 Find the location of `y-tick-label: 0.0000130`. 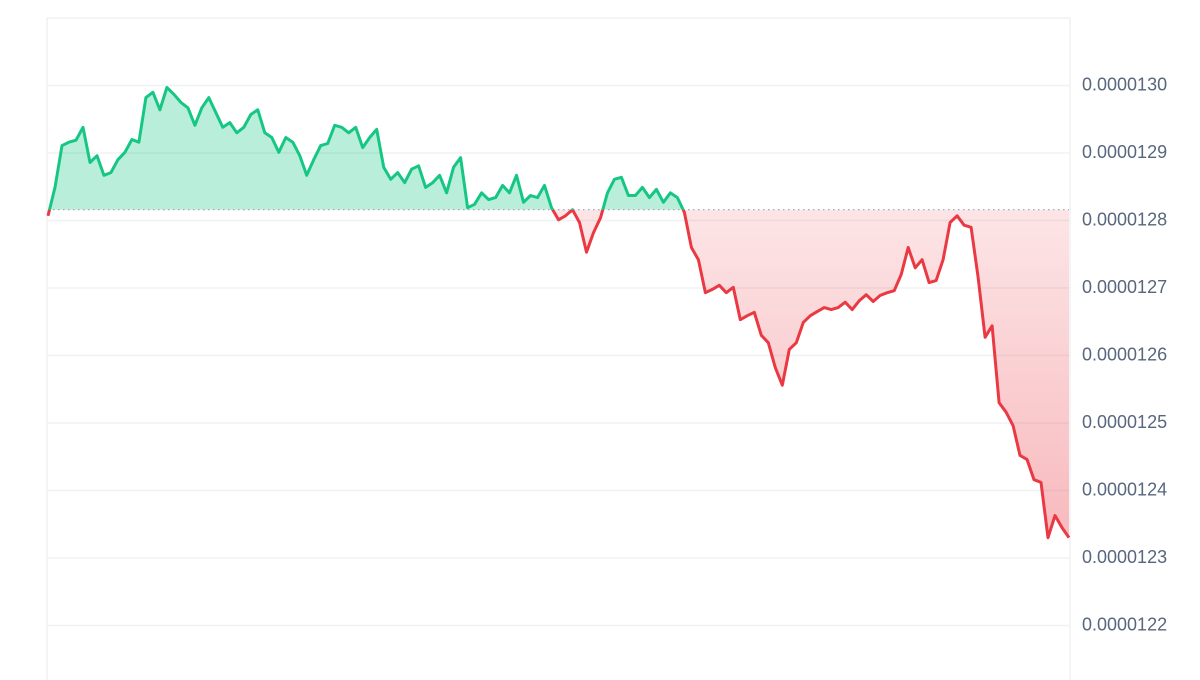

y-tick-label: 0.0000130 is located at coordinates (1124, 84).